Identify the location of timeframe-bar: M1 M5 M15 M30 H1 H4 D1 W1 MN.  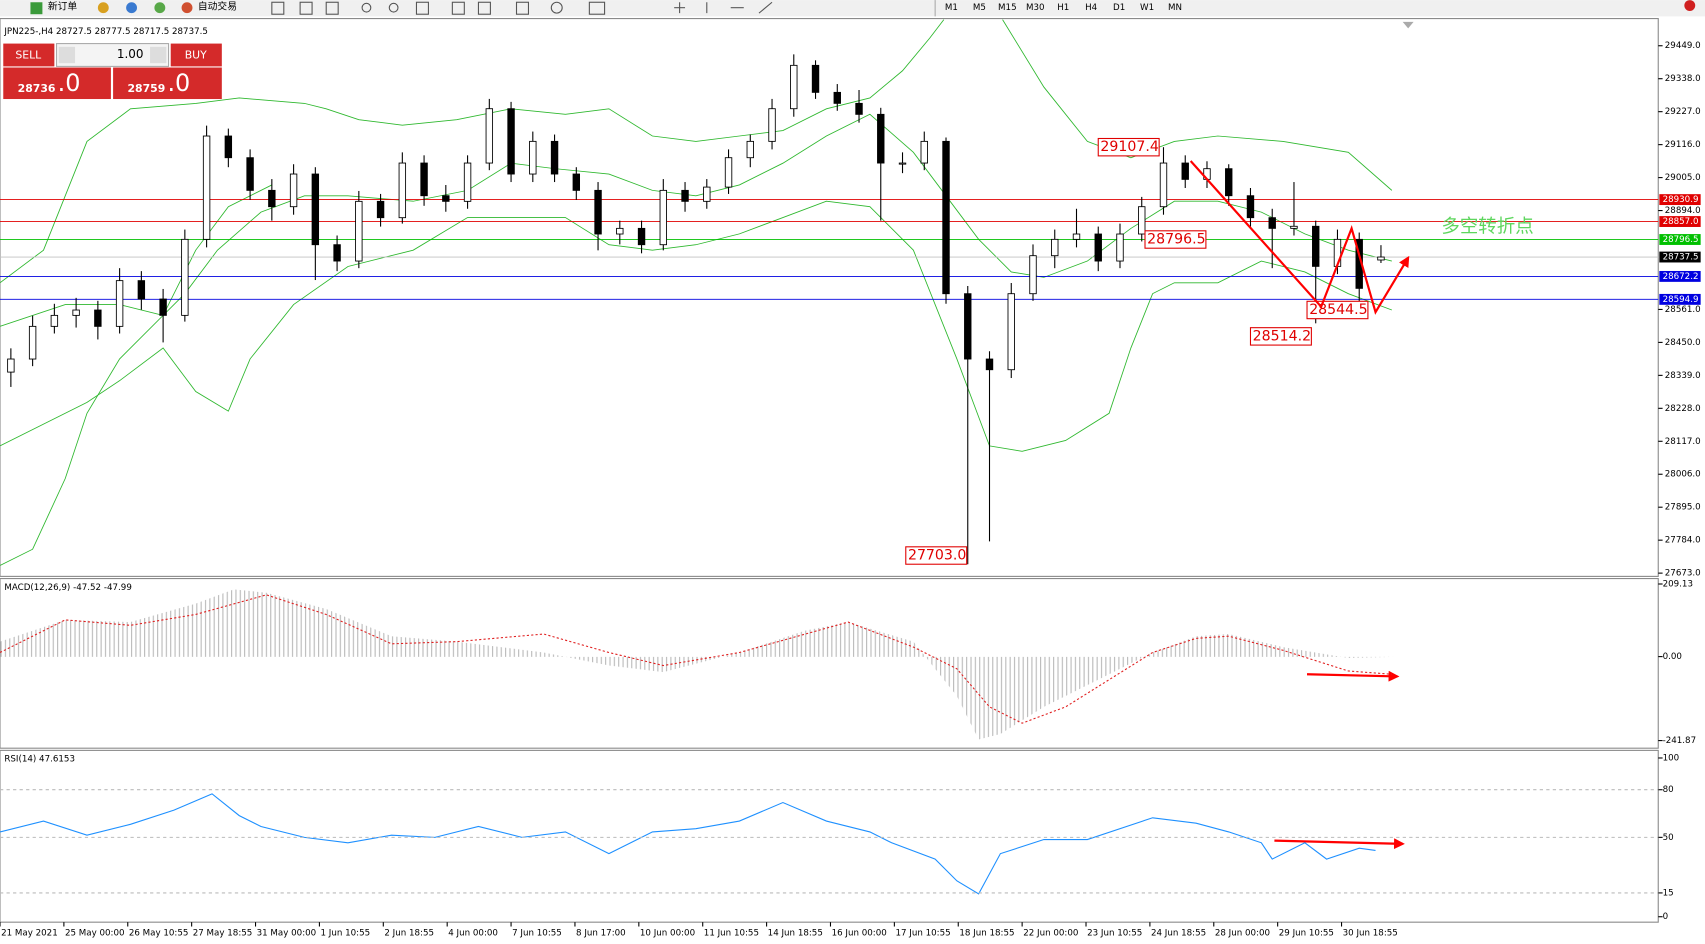
(1063, 8).